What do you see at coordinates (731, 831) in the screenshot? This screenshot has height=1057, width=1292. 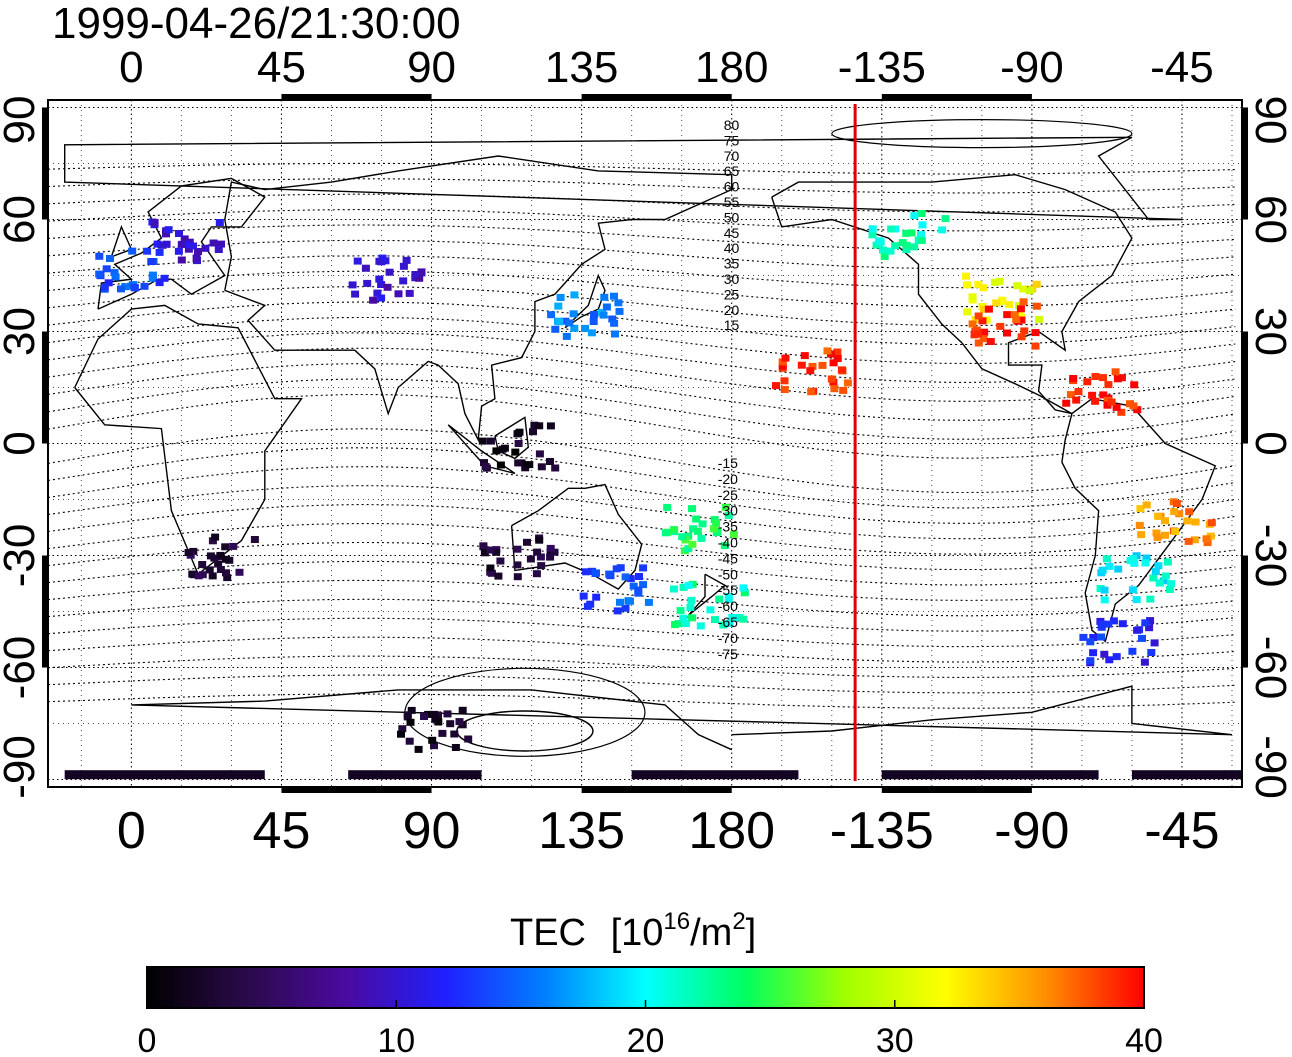 I see `lon-tick-label: 180` at bounding box center [731, 831].